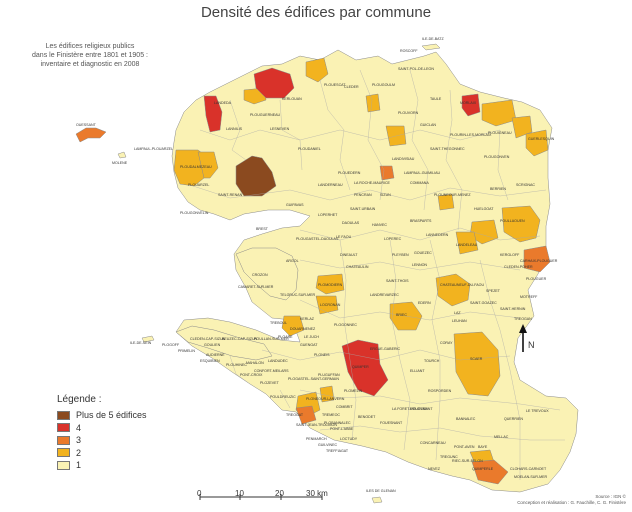 The width and height of the screenshot is (632, 512). Describe the element at coordinates (446, 343) in the screenshot. I see `label-coray: CORAY` at that location.